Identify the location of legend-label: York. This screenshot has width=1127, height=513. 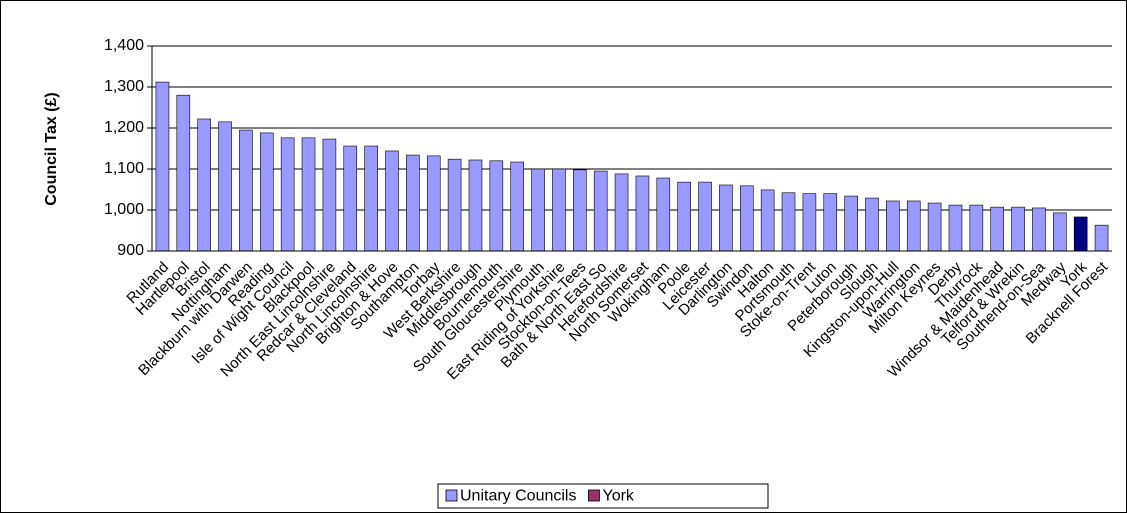
(618, 496).